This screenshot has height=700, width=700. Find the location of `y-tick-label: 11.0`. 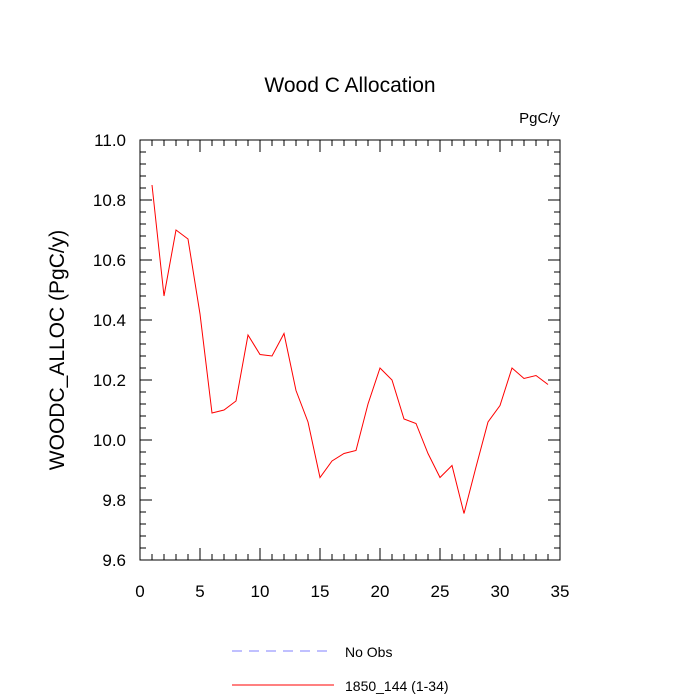

y-tick-label: 11.0 is located at coordinates (110, 140).